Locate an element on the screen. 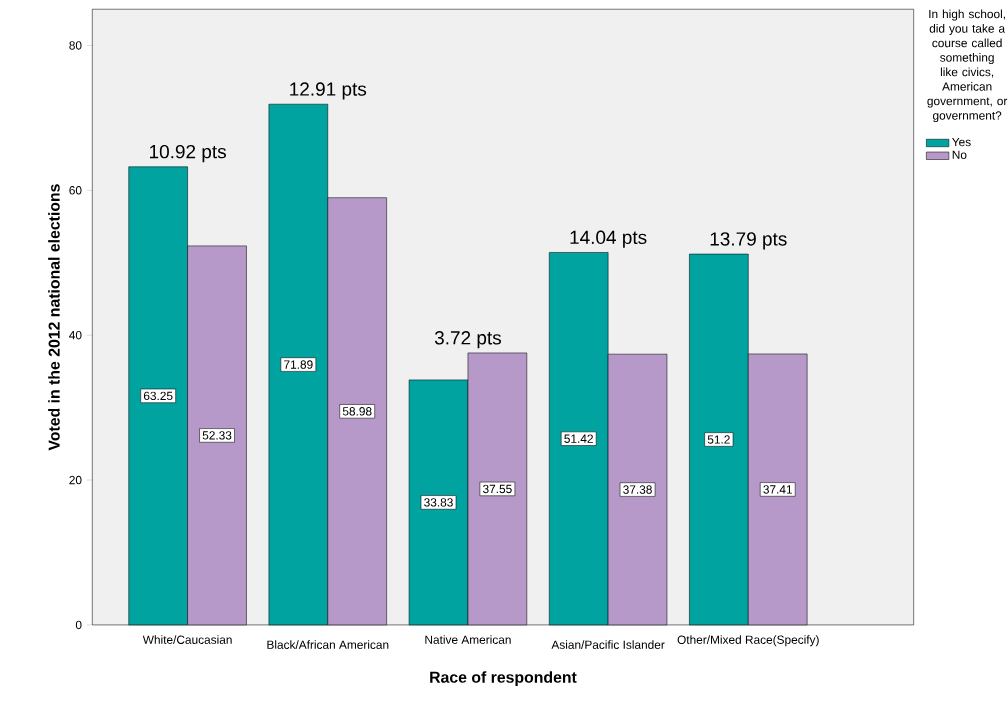 The image size is (1008, 713). y-tick-label: 40 is located at coordinates (75, 335).